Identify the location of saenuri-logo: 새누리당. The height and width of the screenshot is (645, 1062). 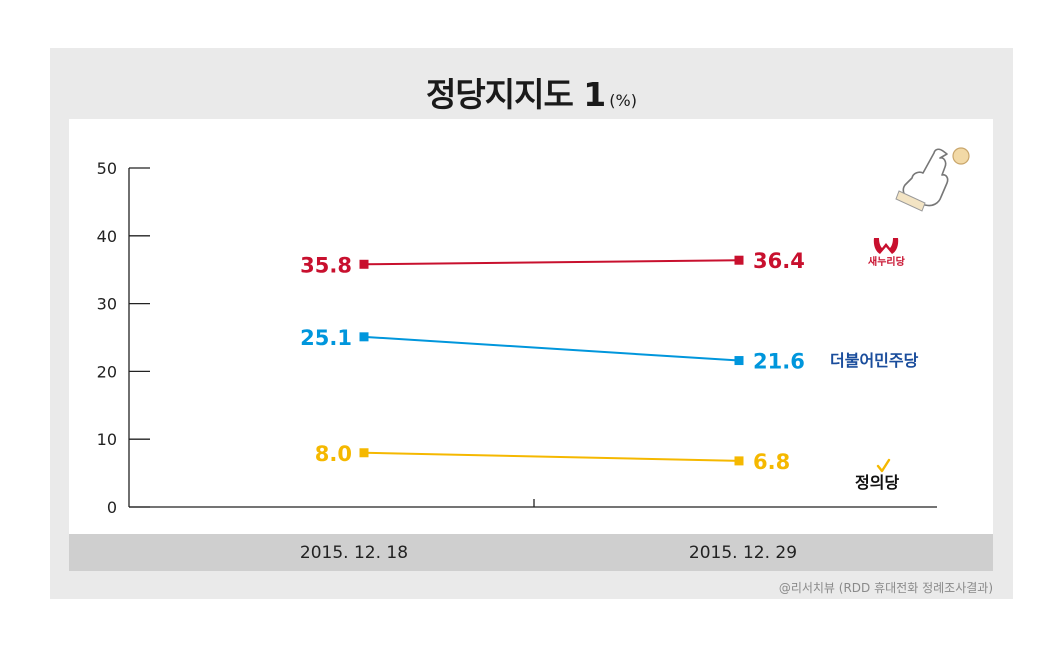
(887, 253).